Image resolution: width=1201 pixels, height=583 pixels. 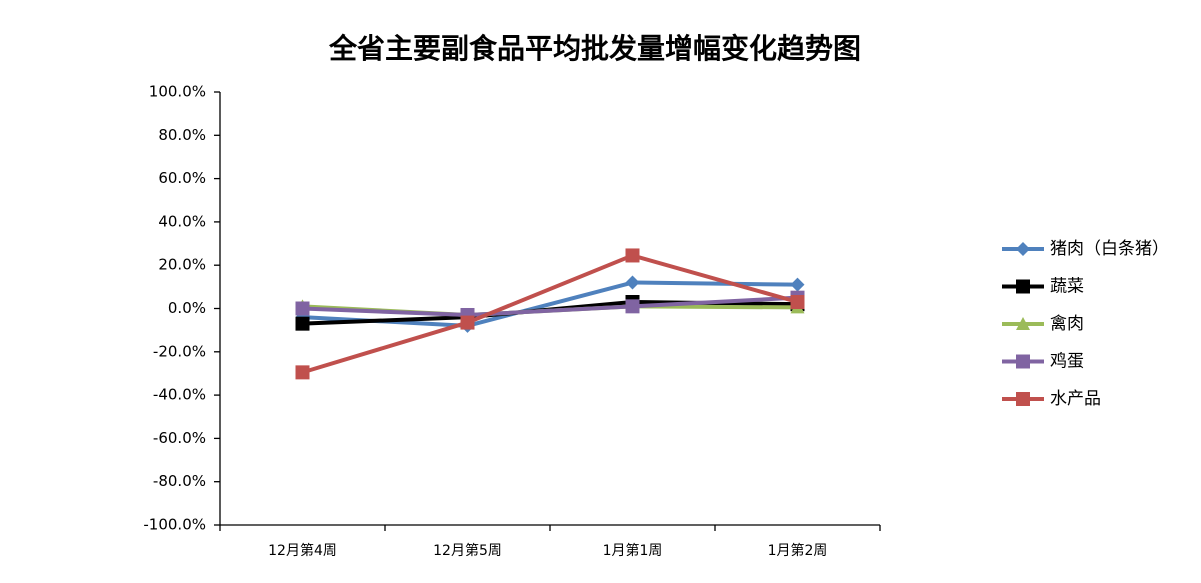 What do you see at coordinates (182, 135) in the screenshot?
I see `y-tick-label: 80.0%` at bounding box center [182, 135].